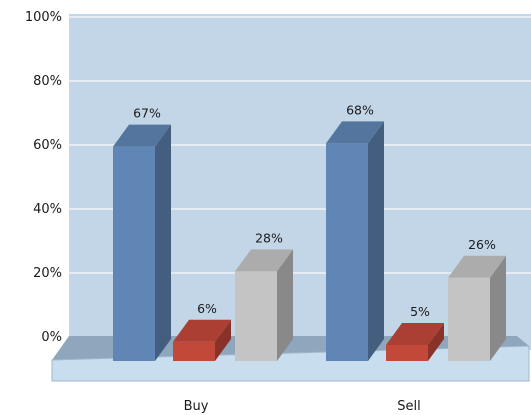 The image size is (531, 415). I want to click on data-label: 68%, so click(360, 109).